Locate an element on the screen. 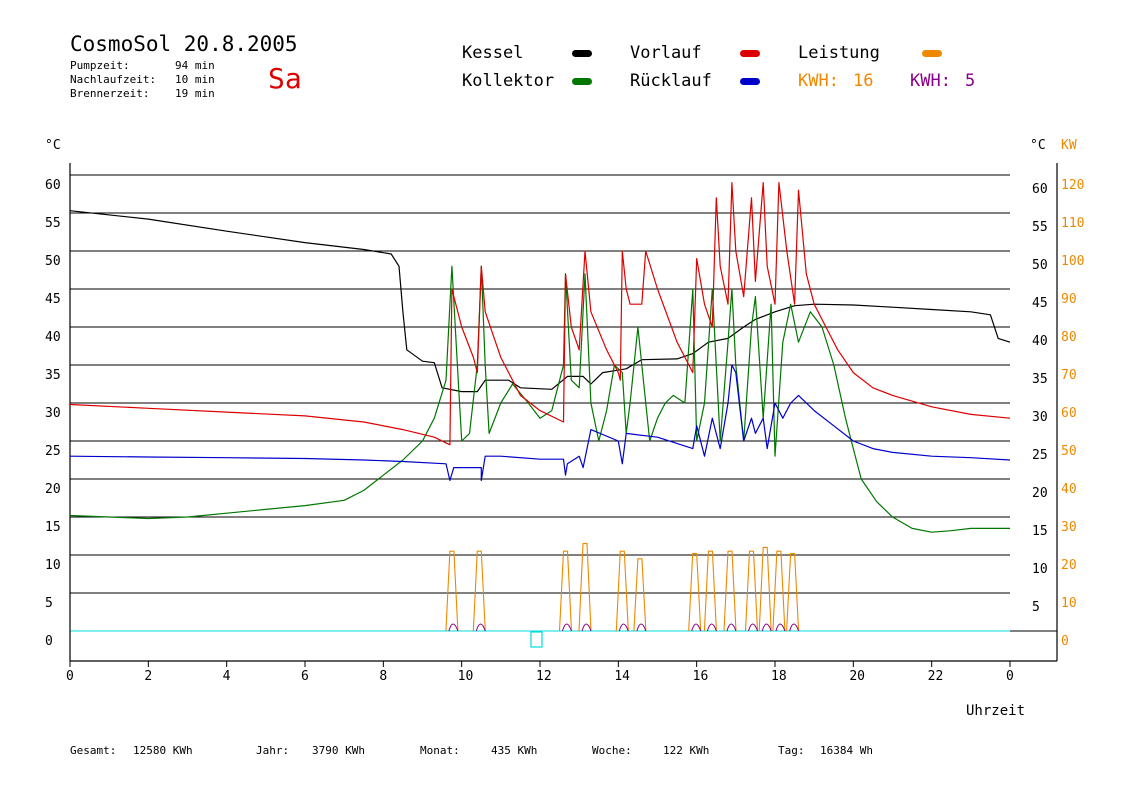 The height and width of the screenshot is (812, 1148). legend-kwh-right-value: 5 is located at coordinates (970, 81).